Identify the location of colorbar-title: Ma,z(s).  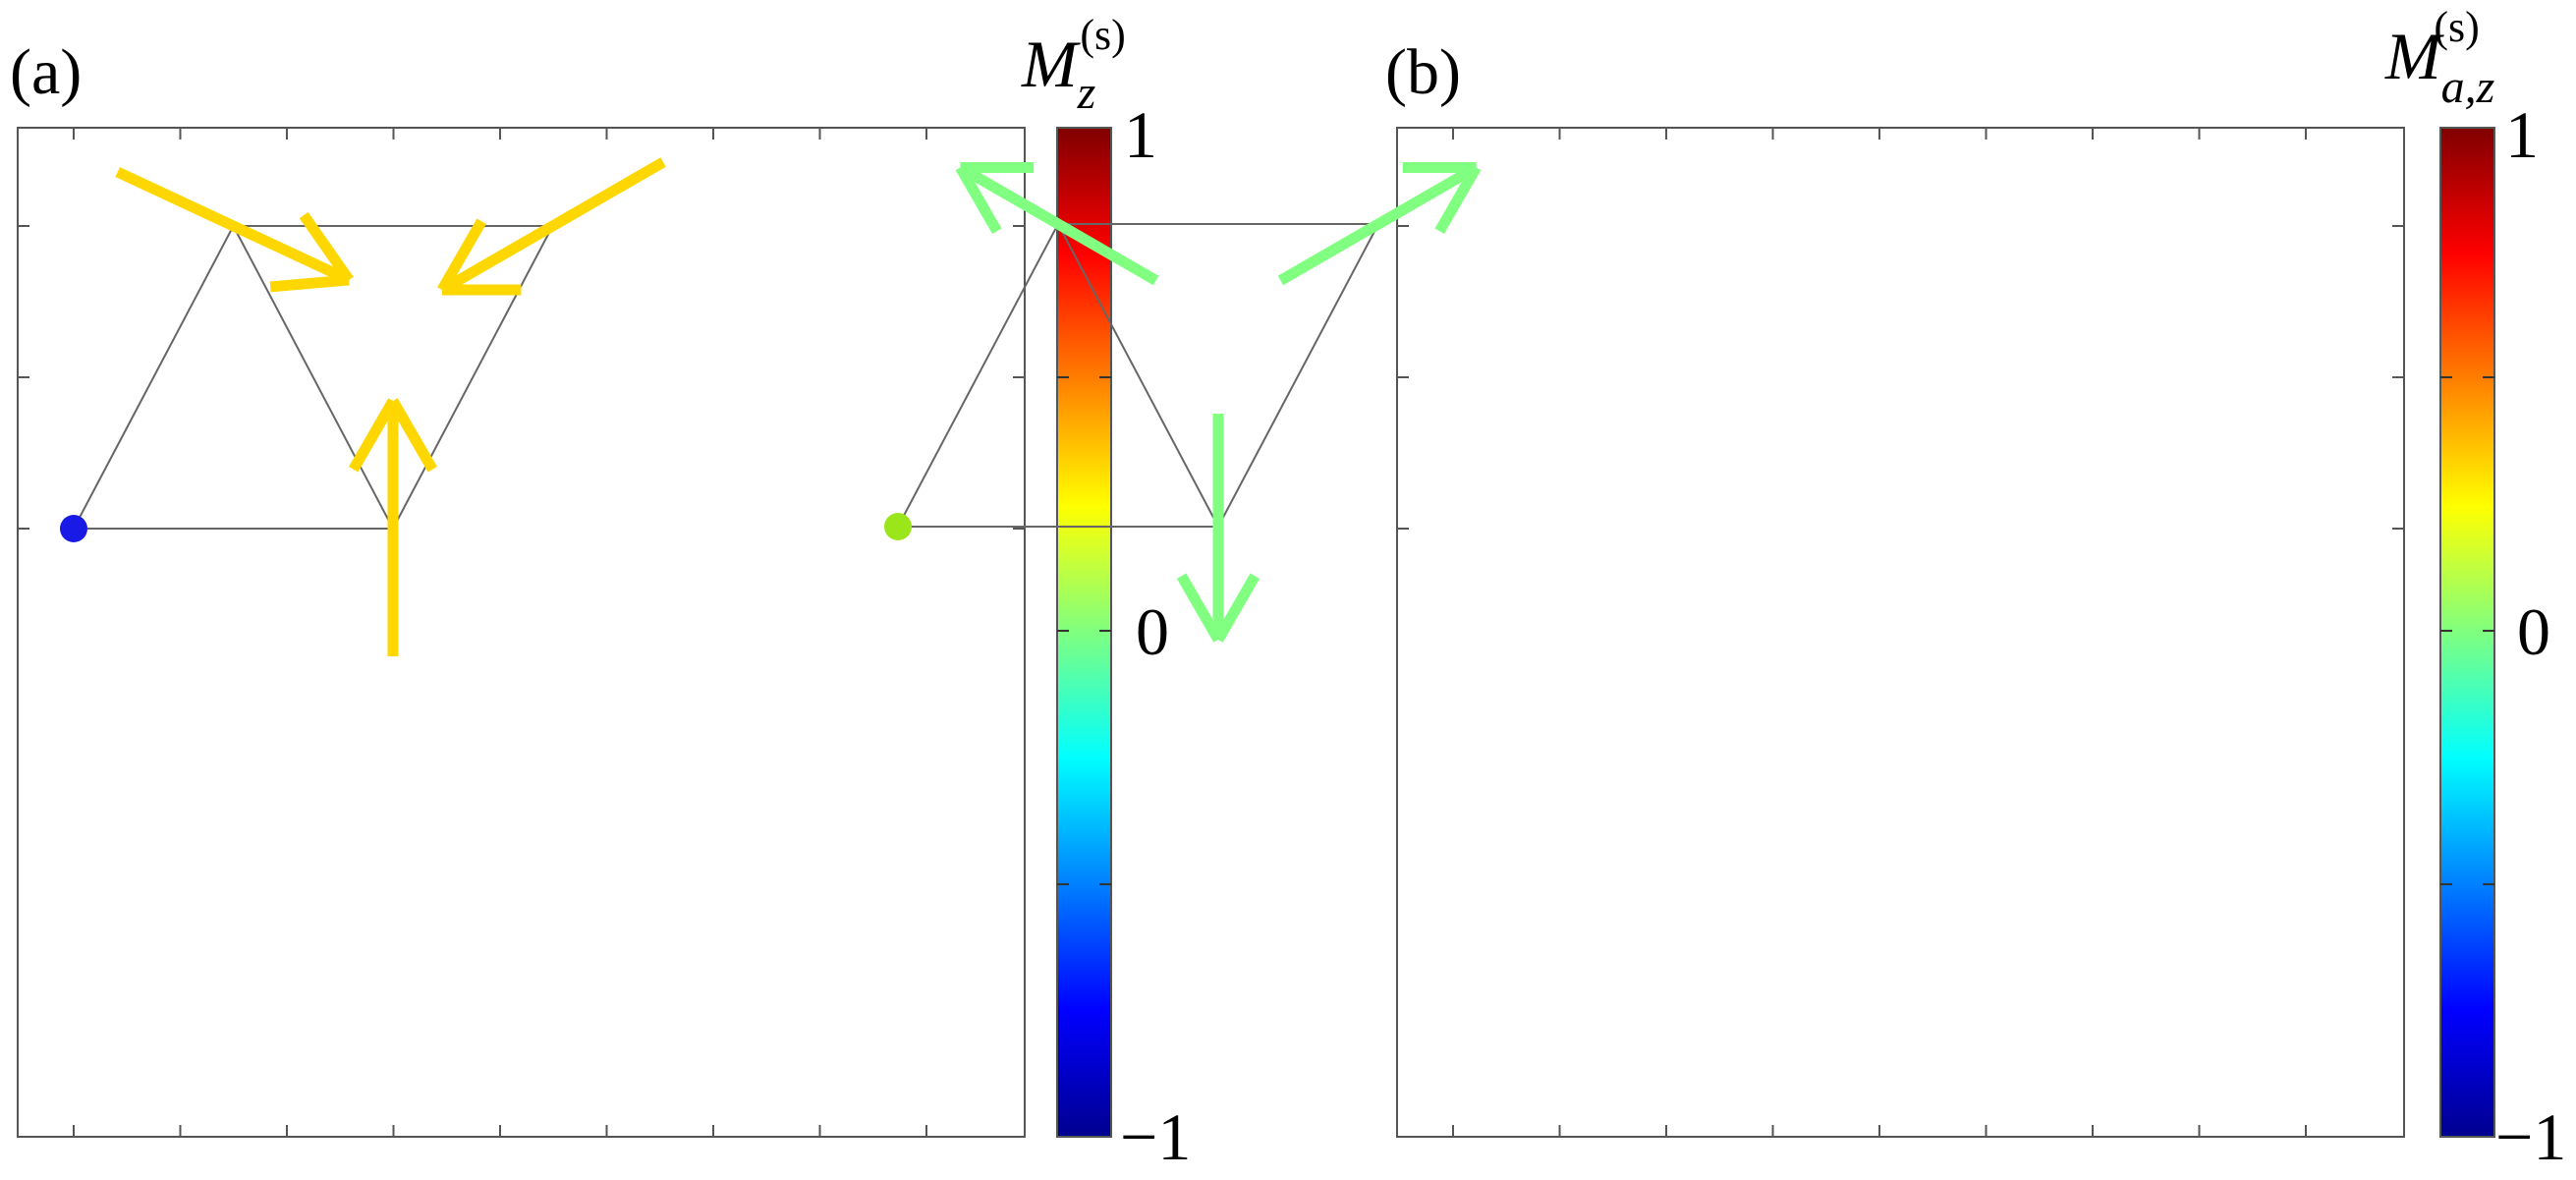
(2439, 58).